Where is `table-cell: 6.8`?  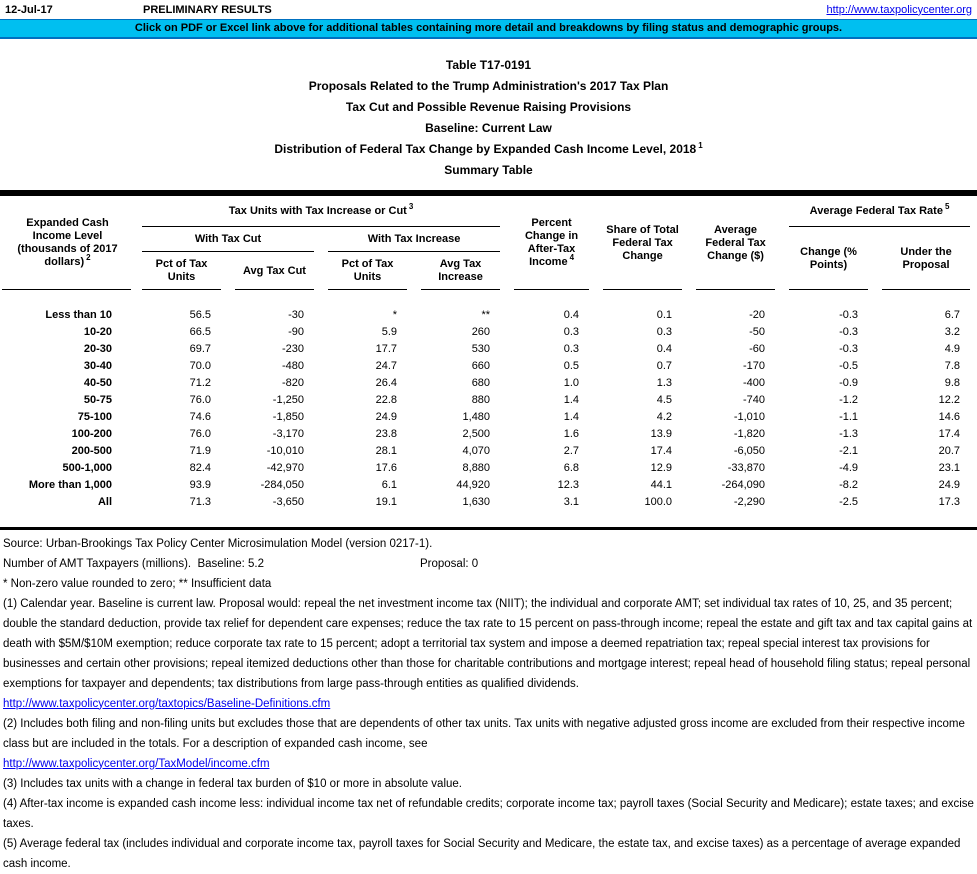
table-cell: 6.8 is located at coordinates (571, 468).